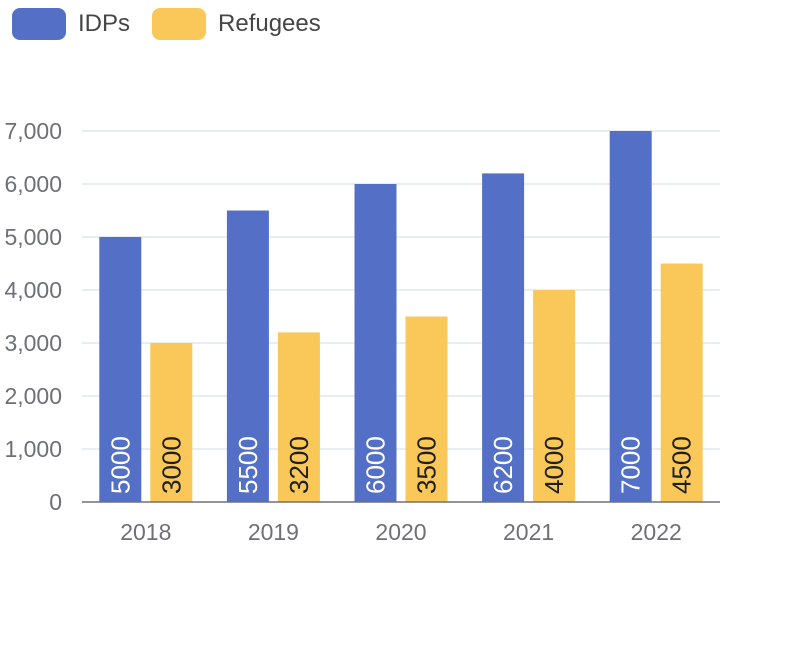 The height and width of the screenshot is (654, 800). What do you see at coordinates (247, 356) in the screenshot?
I see `bar-idps-2019` at bounding box center [247, 356].